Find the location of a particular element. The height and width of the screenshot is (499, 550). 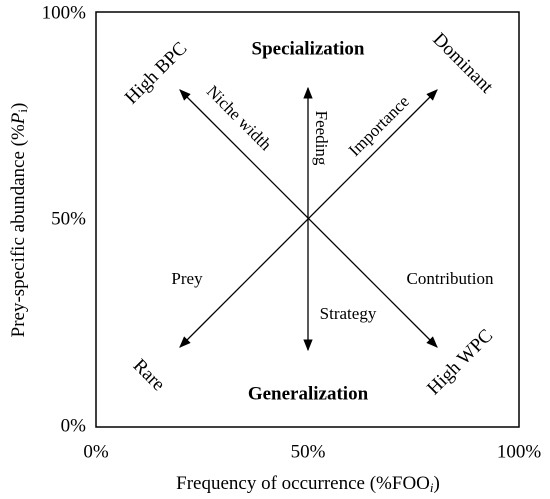

y-label-sub: i is located at coordinates (22, 111).